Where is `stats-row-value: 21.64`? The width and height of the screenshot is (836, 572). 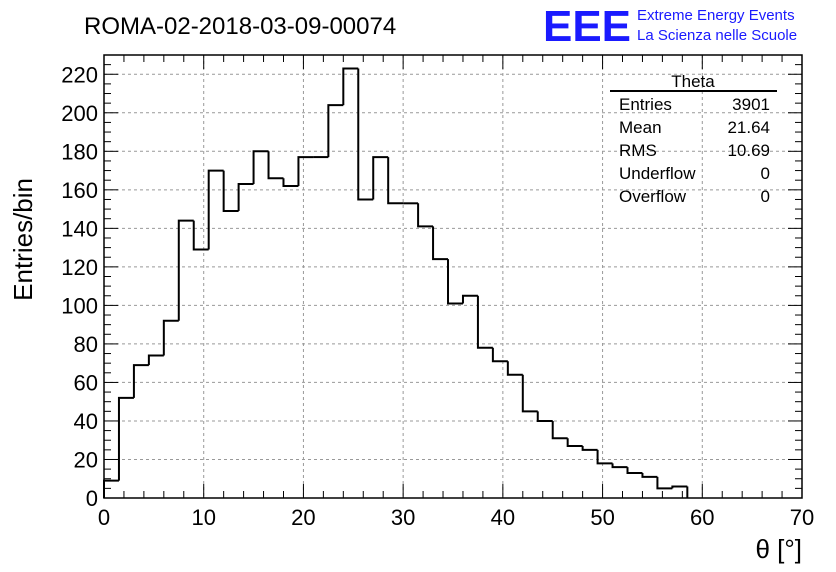
stats-row-value: 21.64 is located at coordinates (748, 127).